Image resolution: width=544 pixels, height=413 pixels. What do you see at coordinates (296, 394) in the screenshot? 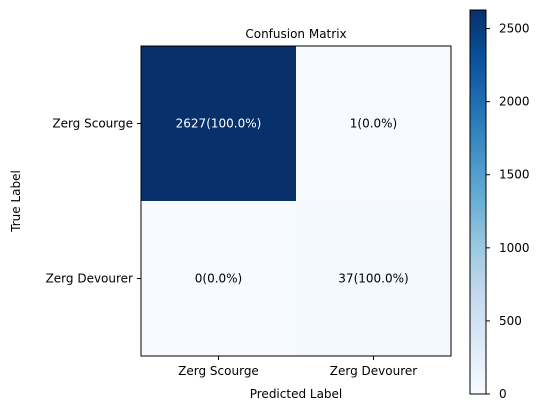
I see `x-axis-label: Predicted Label` at bounding box center [296, 394].